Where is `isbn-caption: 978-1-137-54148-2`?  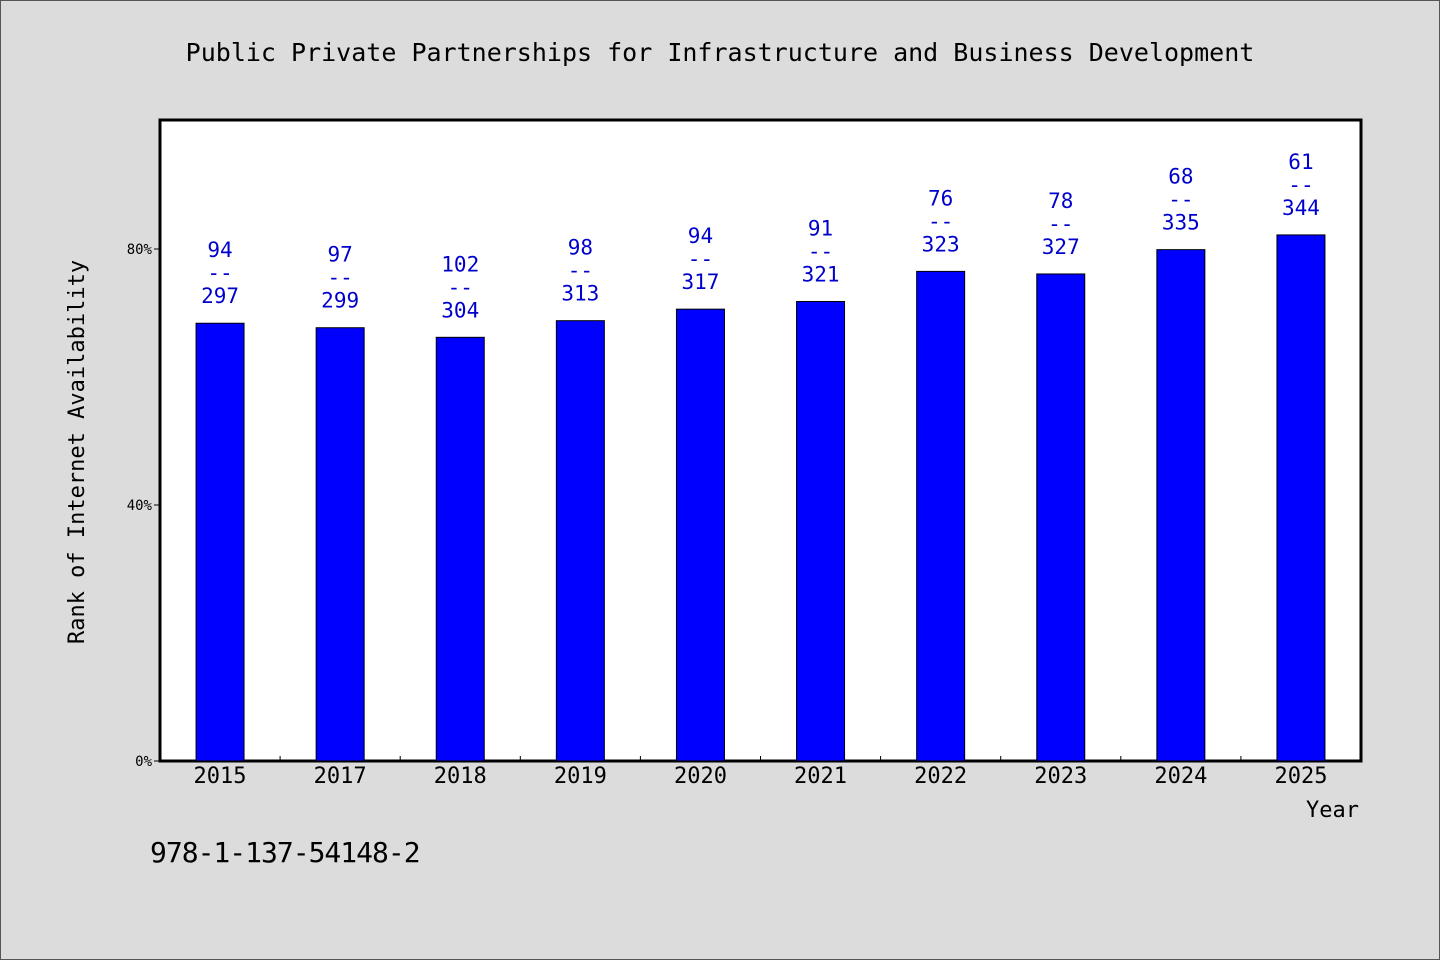 isbn-caption: 978-1-137-54148-2 is located at coordinates (285, 852).